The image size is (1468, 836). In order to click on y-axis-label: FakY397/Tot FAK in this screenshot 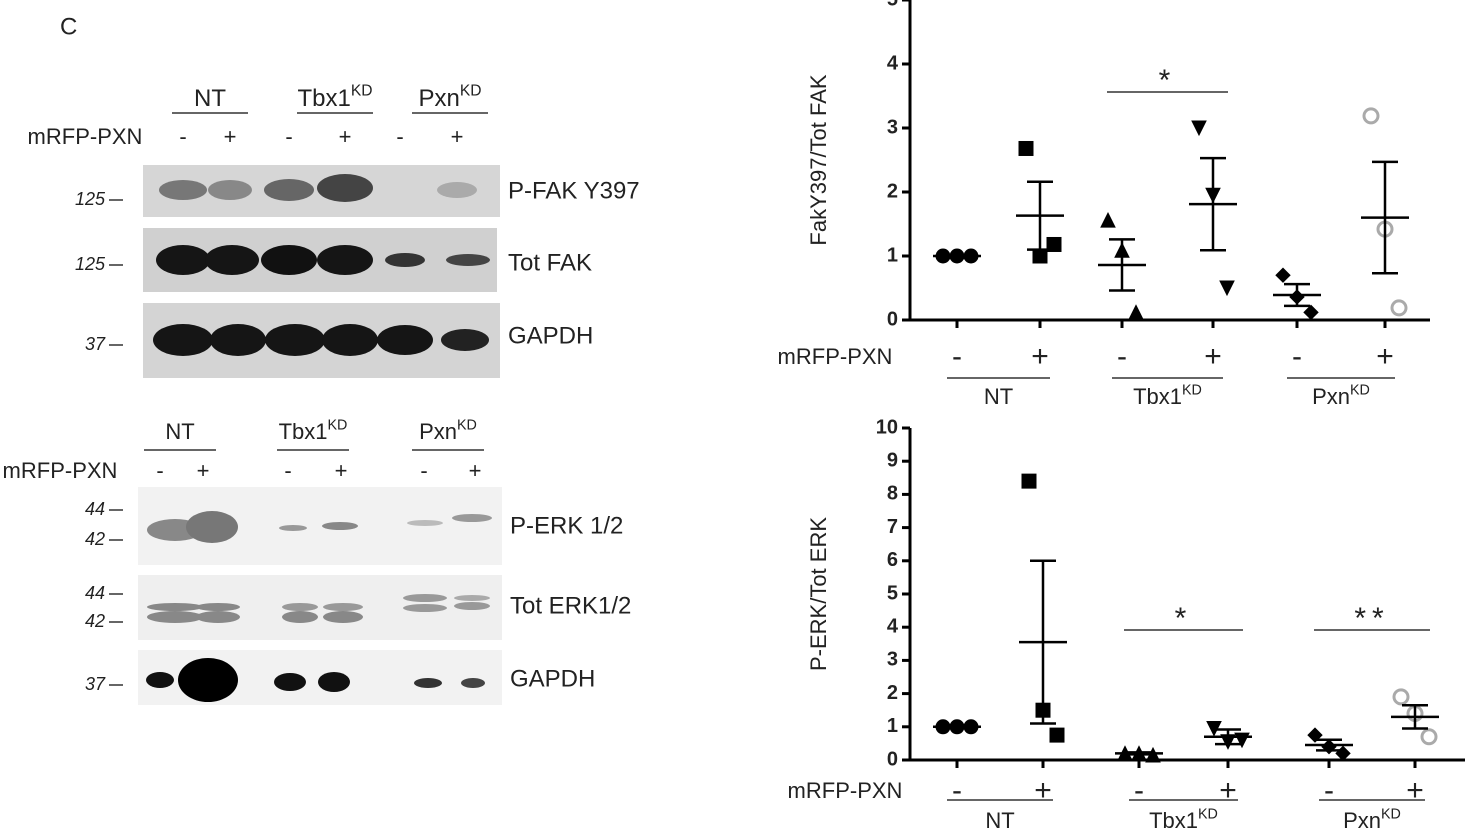, I will do `click(818, 160)`.